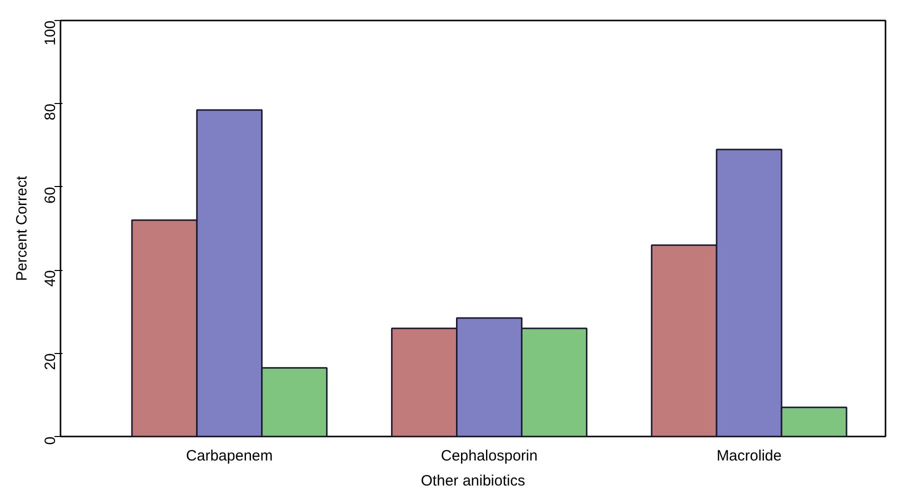  What do you see at coordinates (50, 440) in the screenshot?
I see `y-tick-label: 0` at bounding box center [50, 440].